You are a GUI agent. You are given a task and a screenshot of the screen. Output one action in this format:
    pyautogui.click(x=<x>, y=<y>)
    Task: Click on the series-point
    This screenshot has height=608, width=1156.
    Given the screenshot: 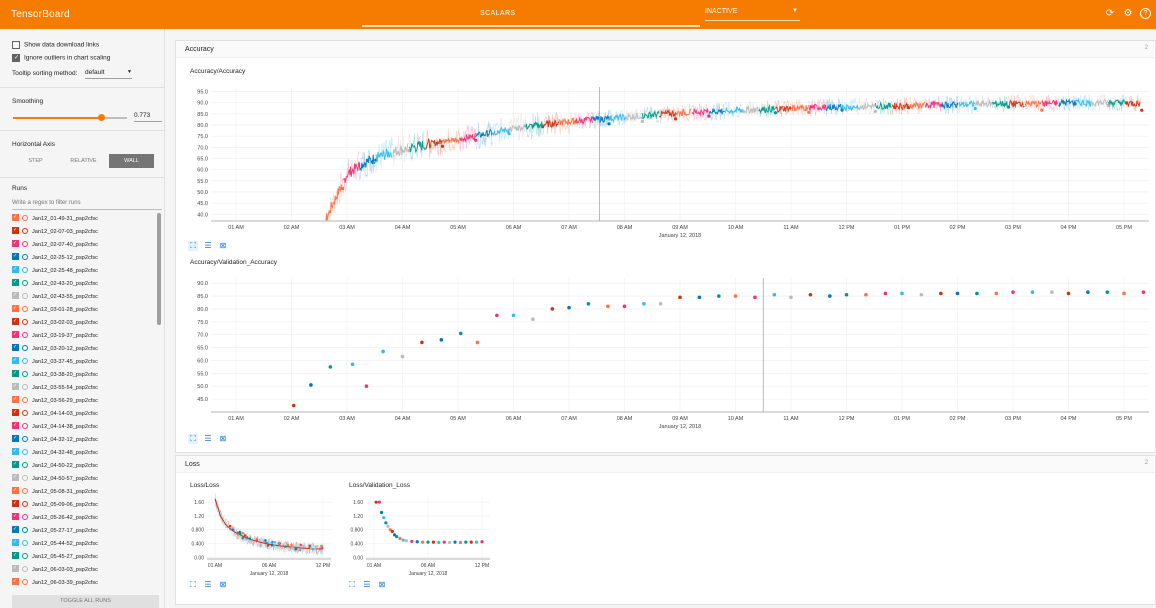 What is the action you would take?
    pyautogui.click(x=238, y=532)
    